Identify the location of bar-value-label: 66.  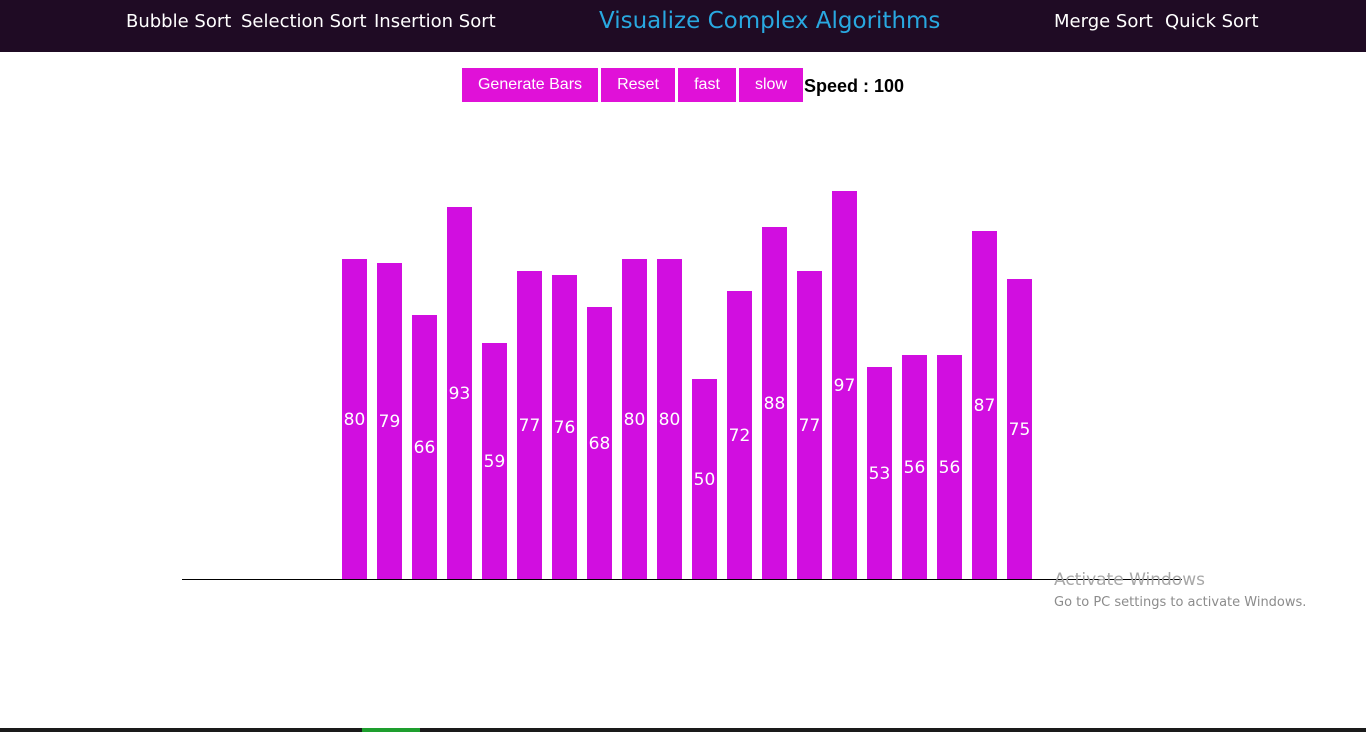
(425, 448).